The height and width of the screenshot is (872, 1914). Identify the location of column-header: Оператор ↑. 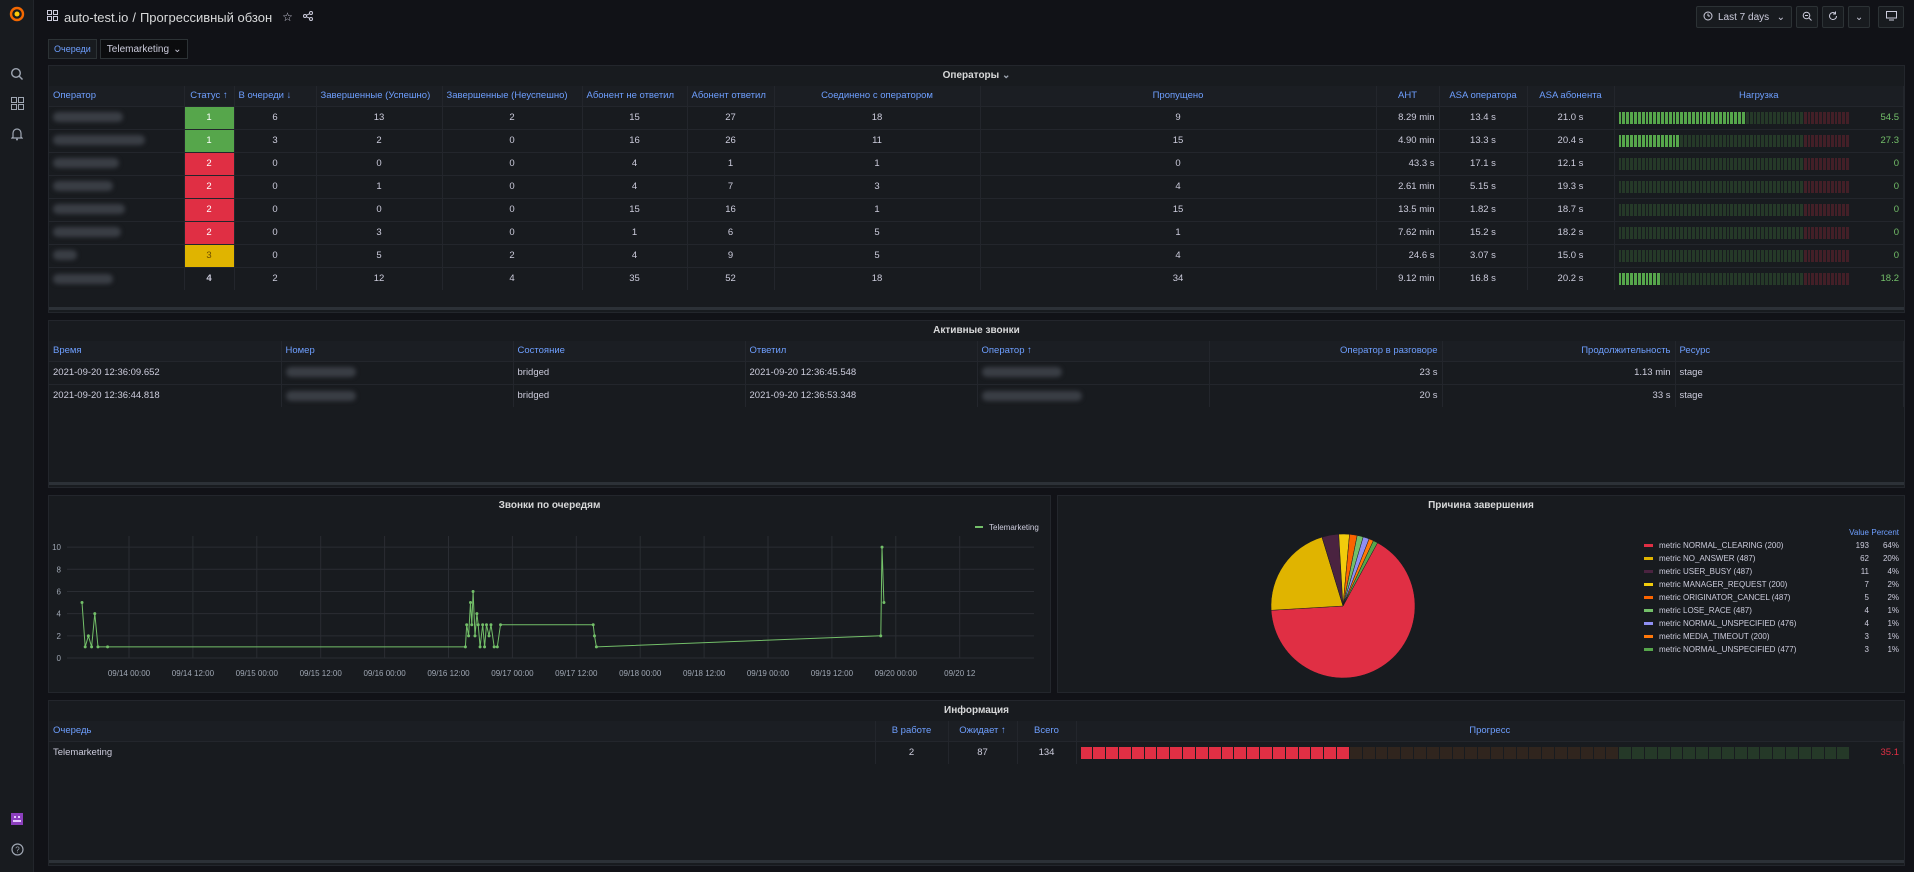
(1093, 351).